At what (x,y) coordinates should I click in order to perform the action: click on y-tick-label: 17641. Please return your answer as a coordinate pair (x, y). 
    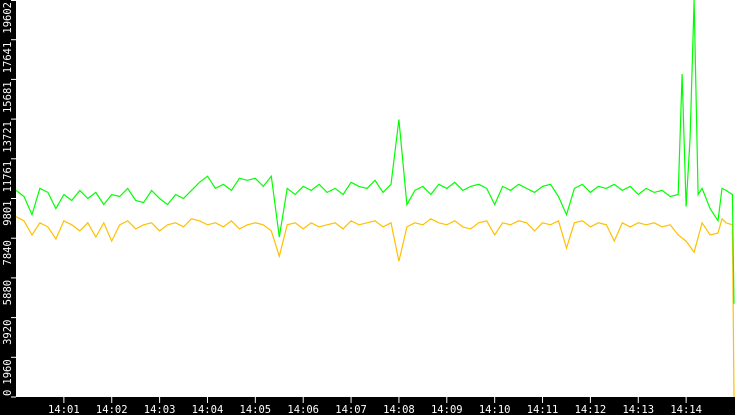
    Looking at the image, I should click on (8, 58).